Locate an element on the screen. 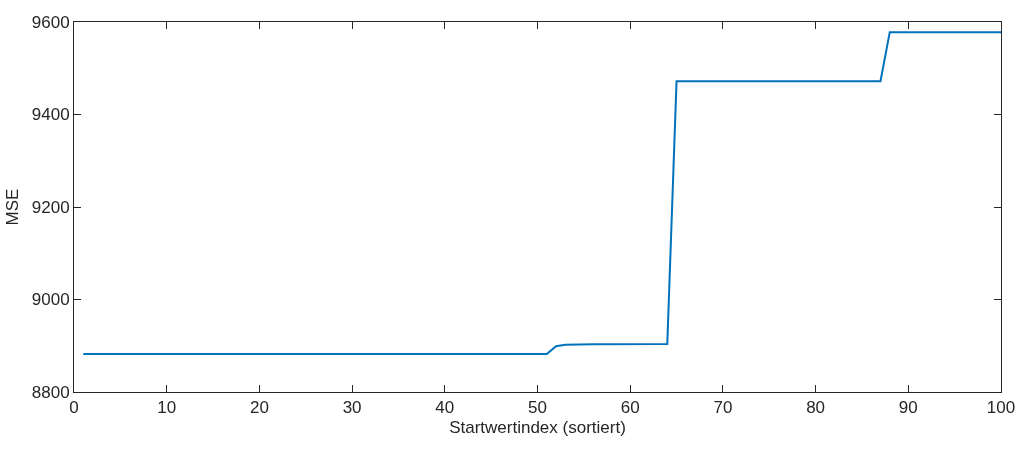 This screenshot has width=1027, height=455. y-tick-label: 8800 is located at coordinates (50, 392).